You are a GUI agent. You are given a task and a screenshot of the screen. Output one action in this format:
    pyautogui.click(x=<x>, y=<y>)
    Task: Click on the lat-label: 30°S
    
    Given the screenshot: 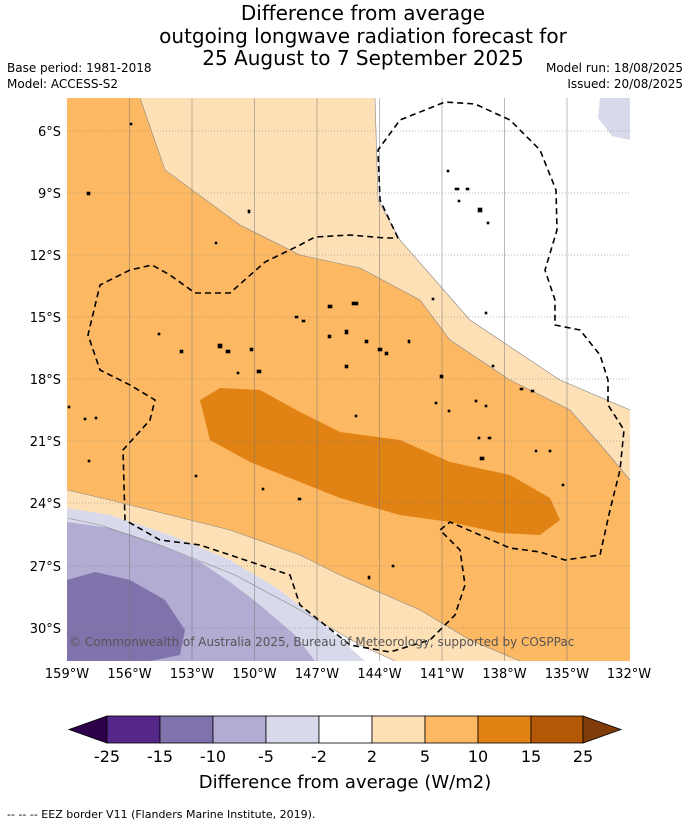 What is the action you would take?
    pyautogui.click(x=45, y=629)
    